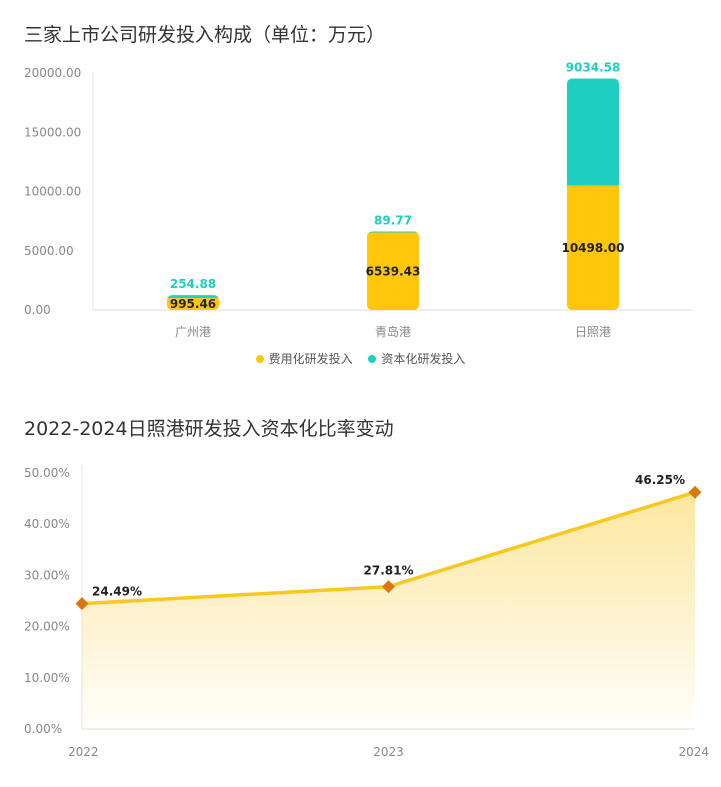 Image resolution: width=721 pixels, height=787 pixels. What do you see at coordinates (117, 592) in the screenshot?
I see `data-label: 24.49%` at bounding box center [117, 592].